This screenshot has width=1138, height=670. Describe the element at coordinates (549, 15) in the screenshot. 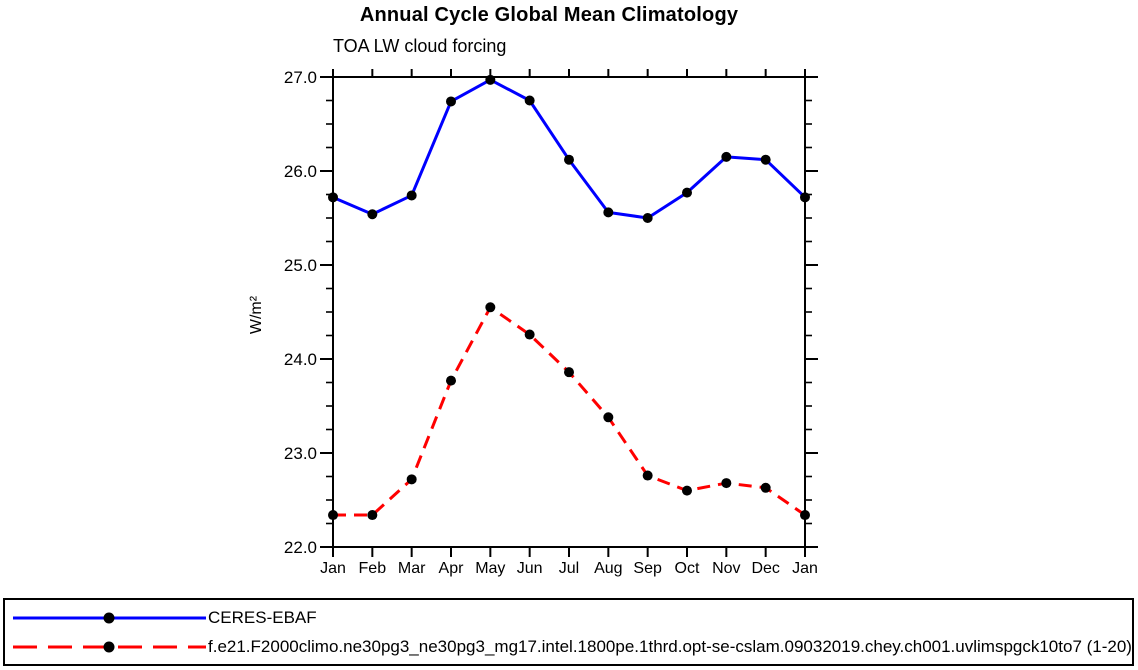

I see `chart-title: Annual Cycle Global Mean Climatology` at that location.